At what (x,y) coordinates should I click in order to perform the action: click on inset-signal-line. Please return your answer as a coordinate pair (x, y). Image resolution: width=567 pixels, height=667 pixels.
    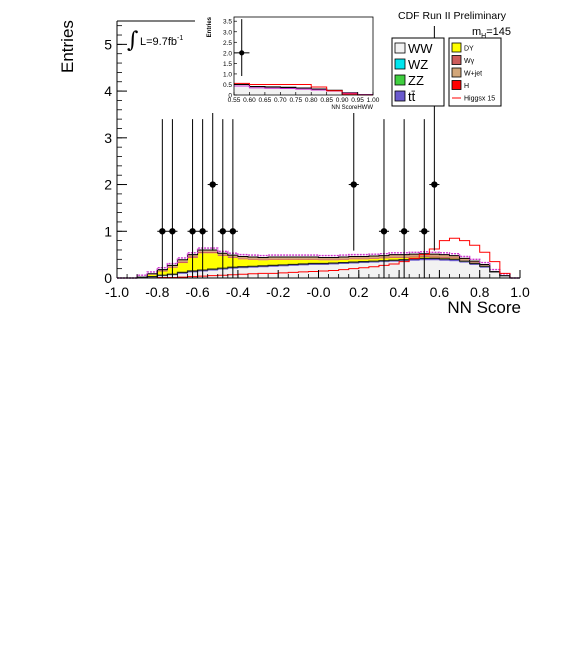
    Looking at the image, I should click on (303, 89).